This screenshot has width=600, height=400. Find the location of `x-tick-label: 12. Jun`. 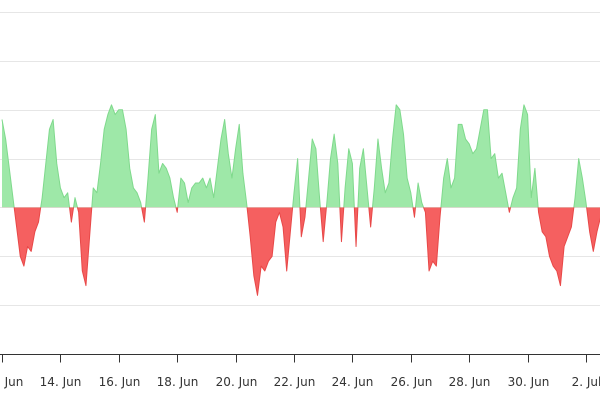

x-tick-label: 12. Jun is located at coordinates (11, 382).